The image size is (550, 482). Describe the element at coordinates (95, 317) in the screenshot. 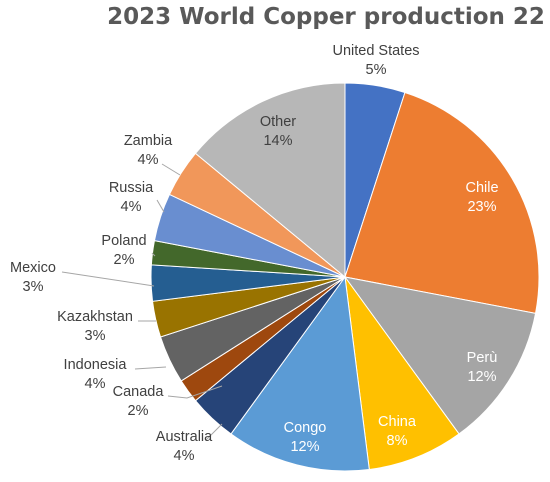

I see `data-label-name: Kazakhstan` at that location.